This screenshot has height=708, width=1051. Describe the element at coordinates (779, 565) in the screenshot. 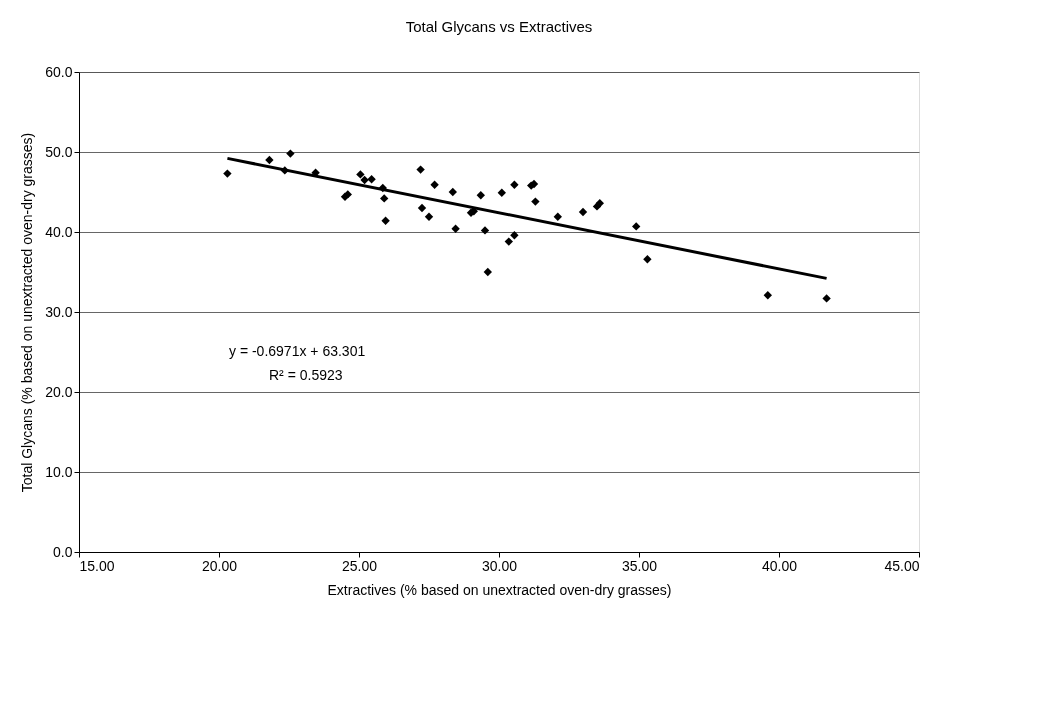

I see `x-tick-label: 40.00` at that location.